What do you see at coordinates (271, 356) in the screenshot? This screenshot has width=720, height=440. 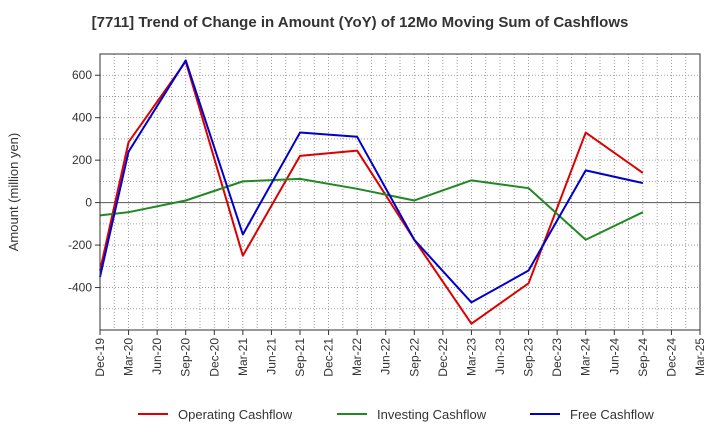 I see `x-tick-label: Jun-21` at bounding box center [271, 356].